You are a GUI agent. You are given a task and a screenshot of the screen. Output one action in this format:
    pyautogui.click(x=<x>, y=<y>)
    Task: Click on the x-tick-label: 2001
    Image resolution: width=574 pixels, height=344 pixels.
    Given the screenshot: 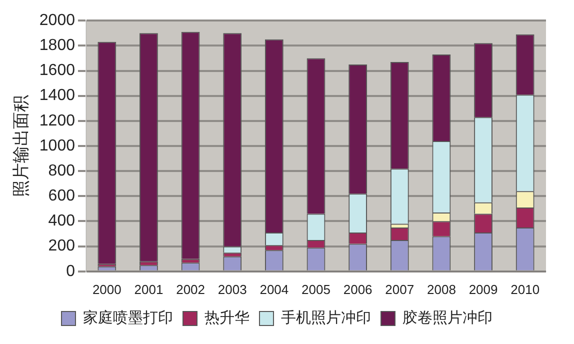 What is the action you would take?
    pyautogui.click(x=149, y=289)
    